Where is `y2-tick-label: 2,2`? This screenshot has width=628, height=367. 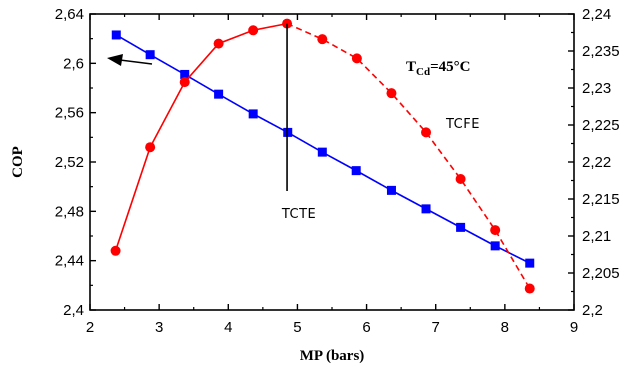
y2-tick-label: 2,2 is located at coordinates (592, 310).